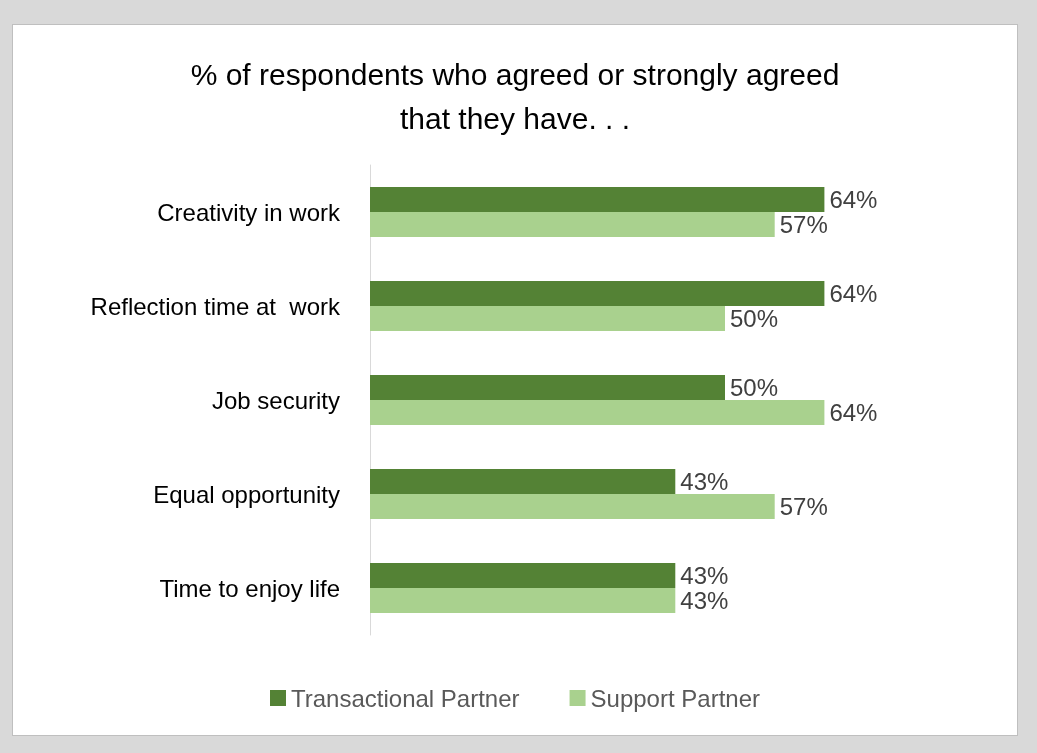 This screenshot has height=753, width=1037. I want to click on y-tick-label: Time to enjoy life, so click(249, 588).